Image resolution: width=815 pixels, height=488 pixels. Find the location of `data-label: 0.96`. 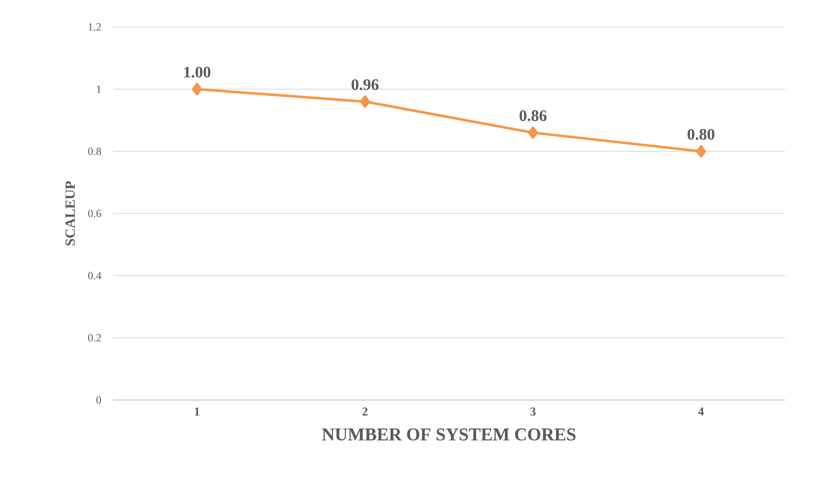

data-label: 0.96 is located at coordinates (365, 84).